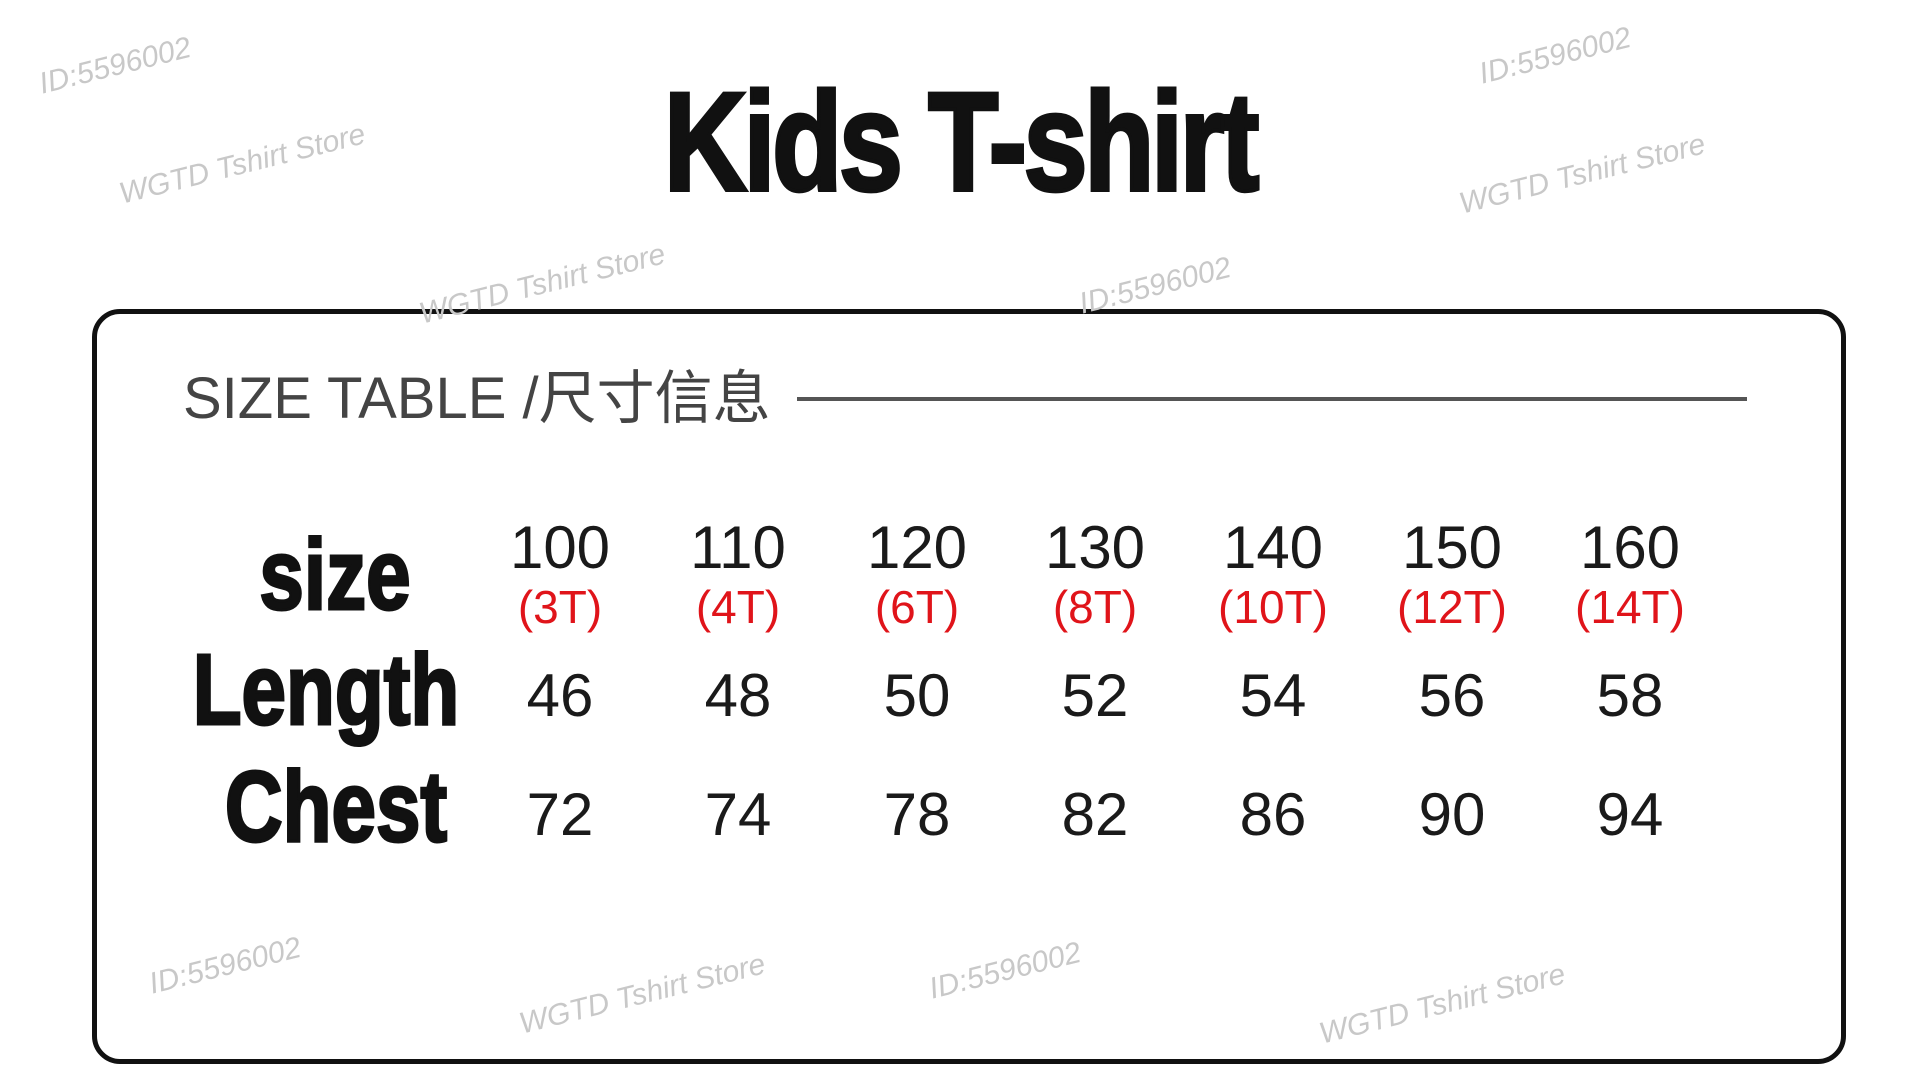 This screenshot has height=1080, width=1920. I want to click on length-value: 50, so click(917, 695).